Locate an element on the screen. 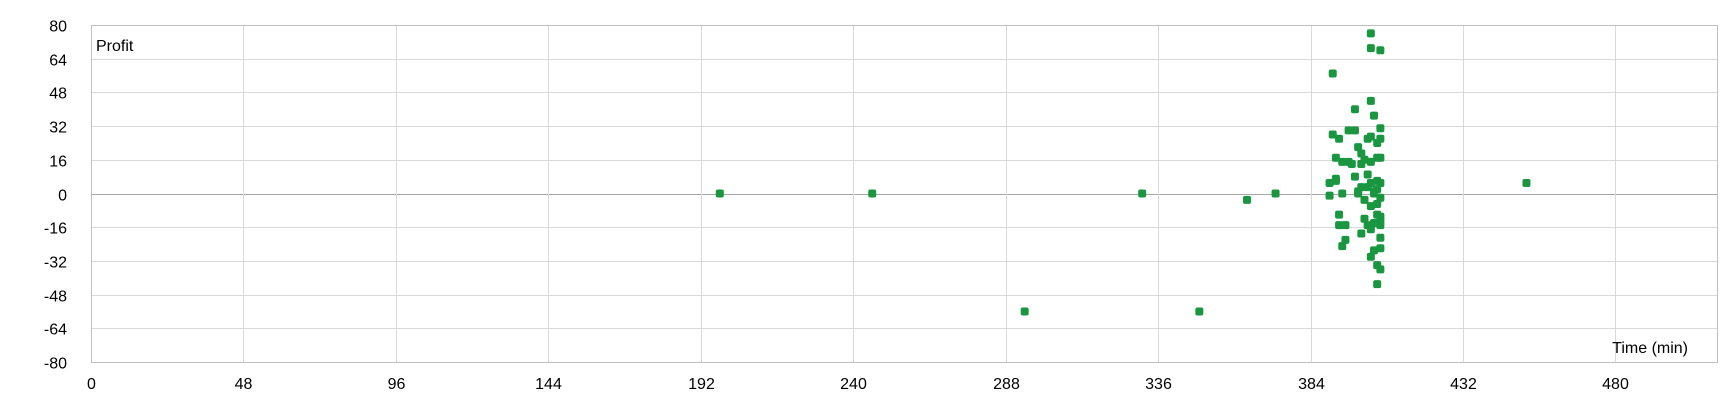  y-tick-label: -48 is located at coordinates (55, 297).